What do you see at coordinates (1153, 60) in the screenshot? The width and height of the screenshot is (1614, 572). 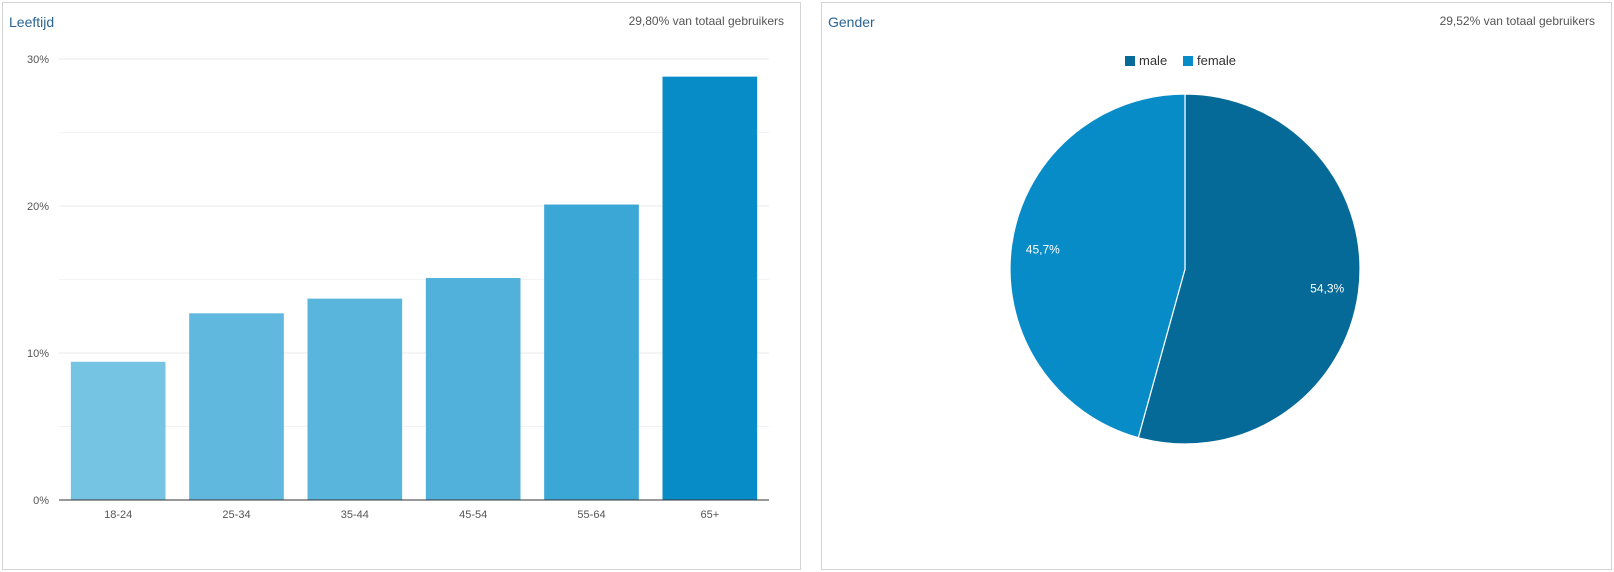 I see `legend-label: male` at bounding box center [1153, 60].